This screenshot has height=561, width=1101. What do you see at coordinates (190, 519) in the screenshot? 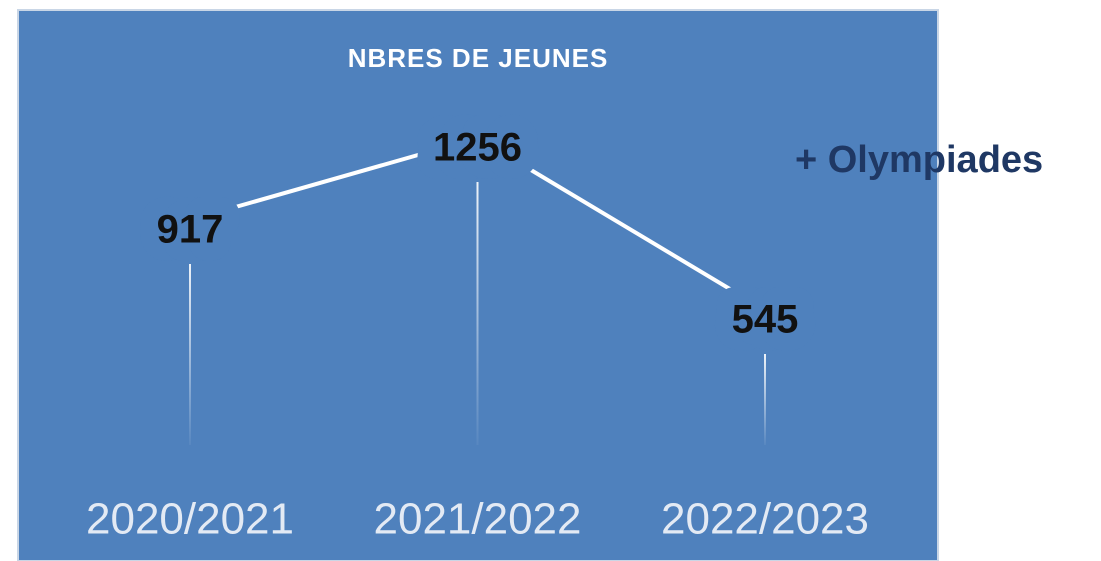
I see `x-tick-label: 2020/2021` at bounding box center [190, 519].